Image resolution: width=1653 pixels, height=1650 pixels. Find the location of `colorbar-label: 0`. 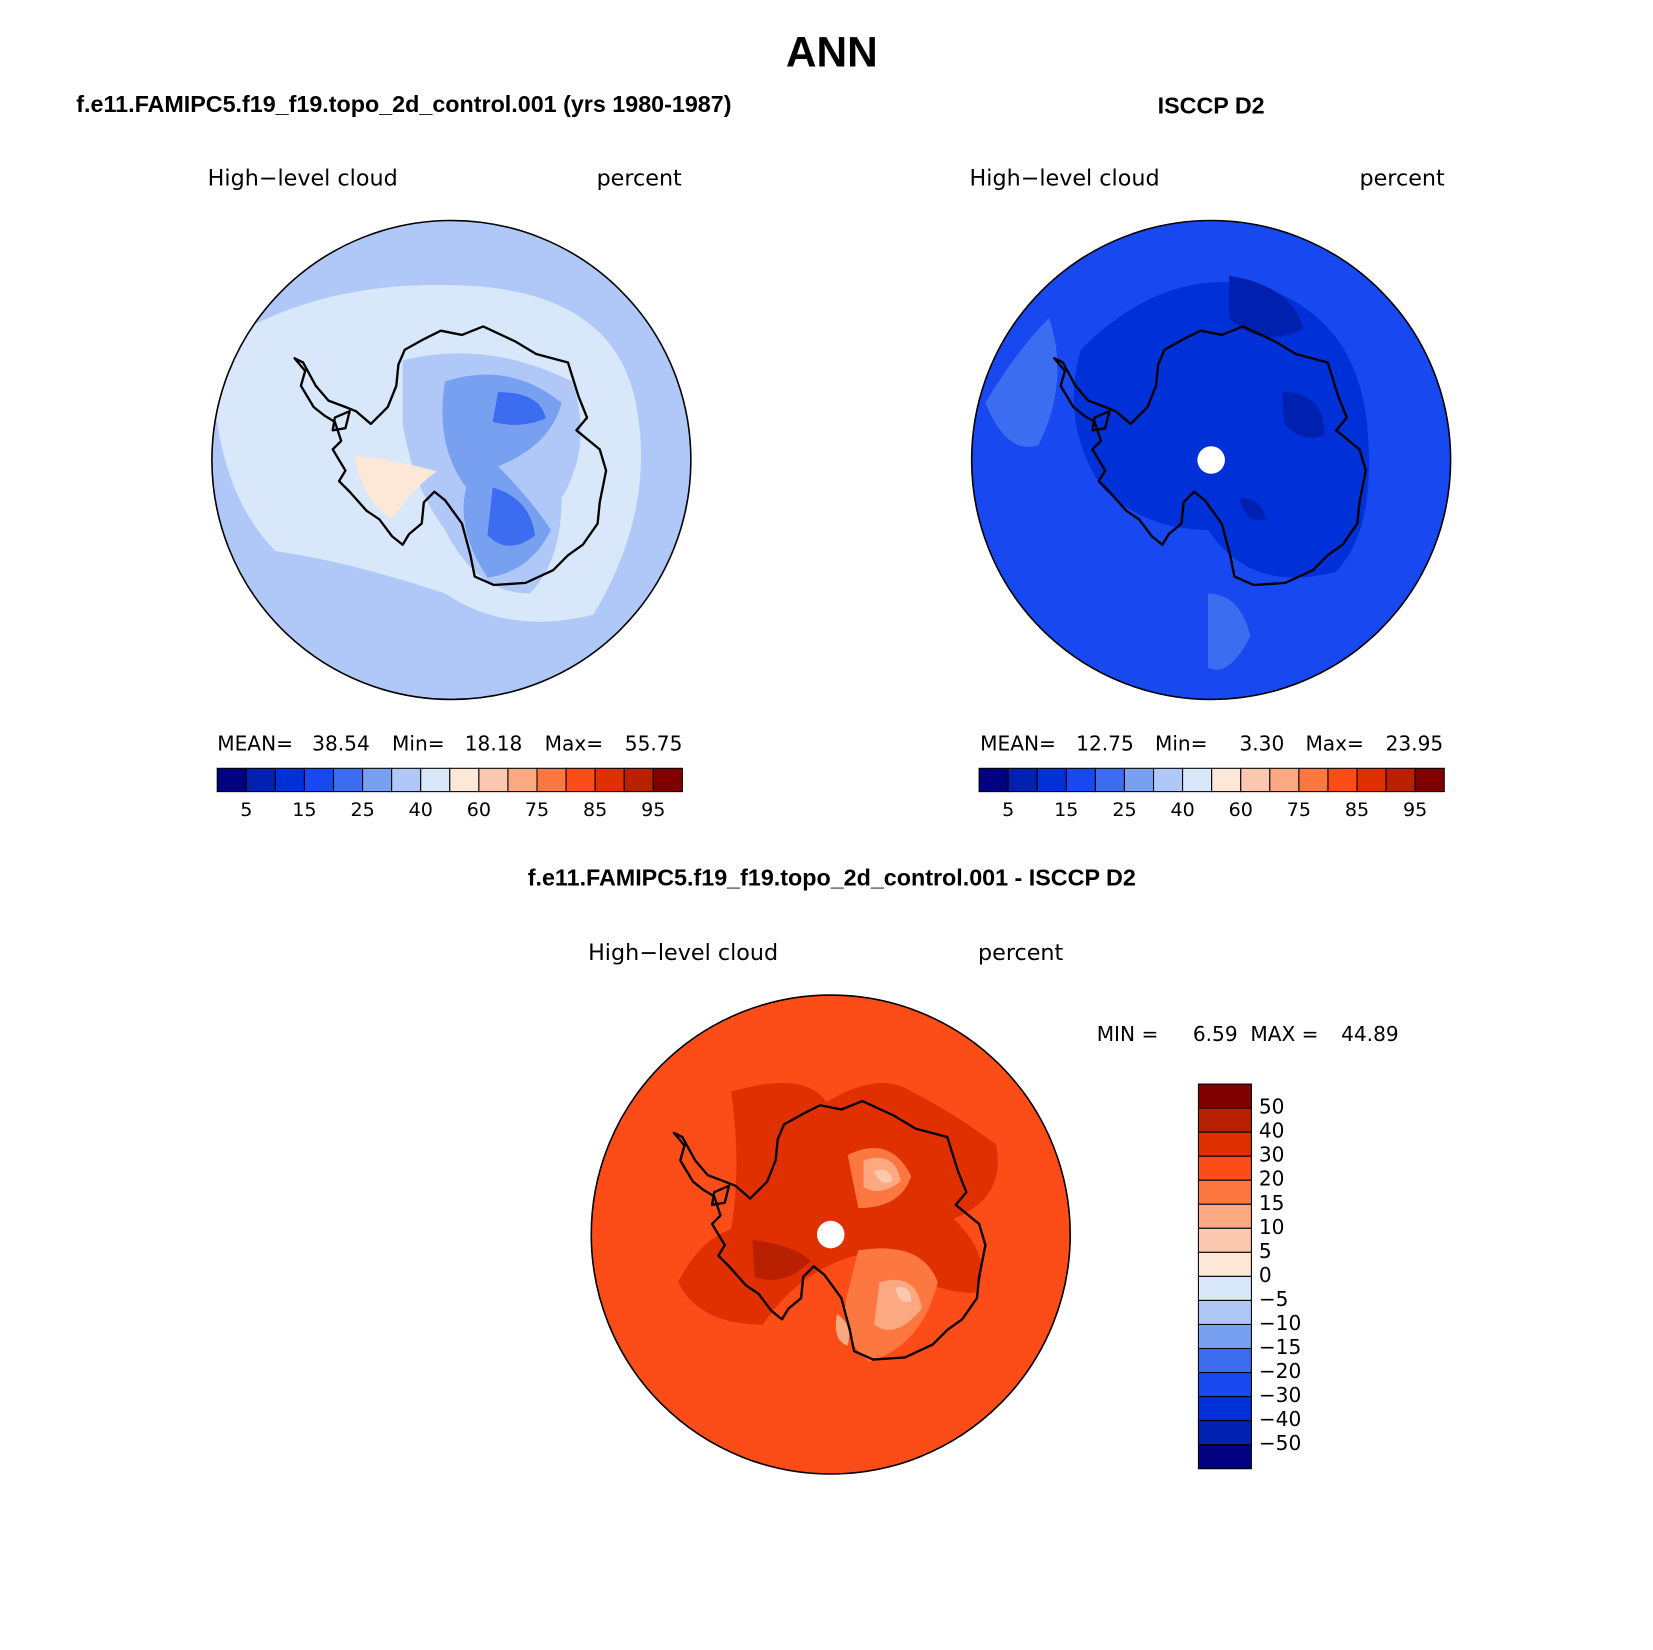

colorbar-label: 0 is located at coordinates (1265, 1275).